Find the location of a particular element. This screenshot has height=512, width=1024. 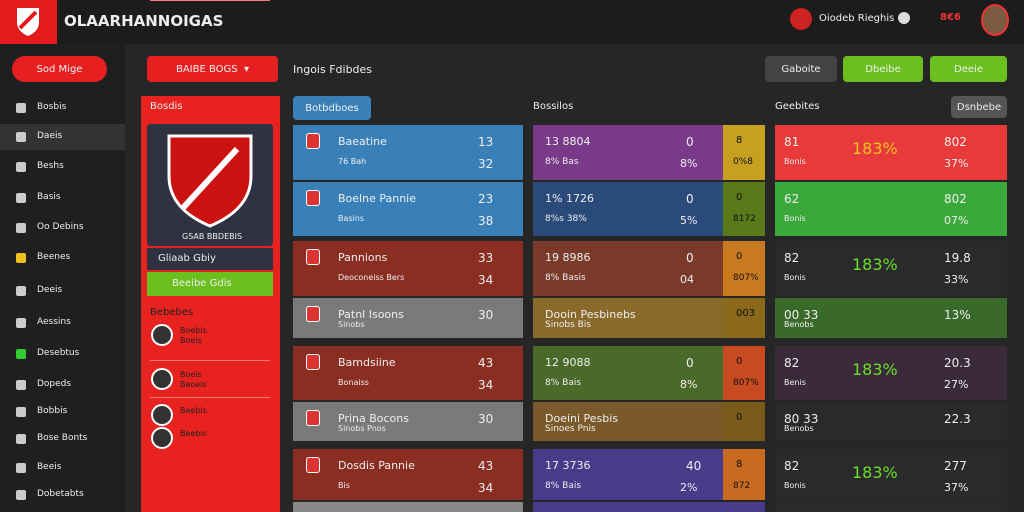

team-sub: Deoconeiss Bers is located at coordinates (371, 277).